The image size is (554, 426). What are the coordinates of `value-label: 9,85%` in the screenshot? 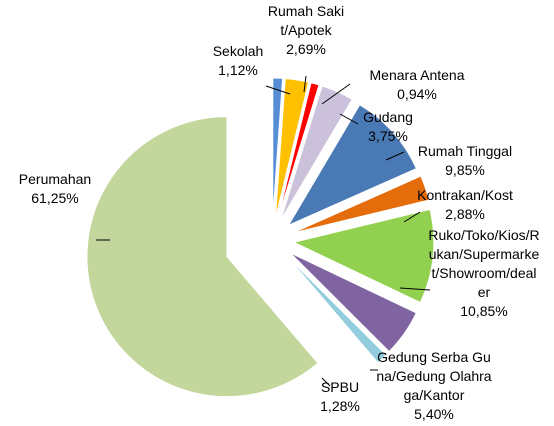 It's located at (465, 170).